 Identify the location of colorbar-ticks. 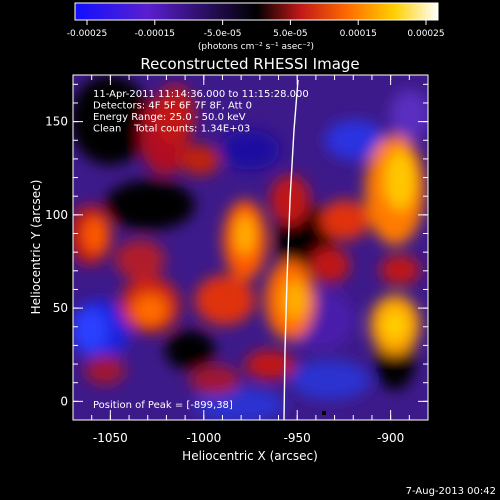
(256, 22).